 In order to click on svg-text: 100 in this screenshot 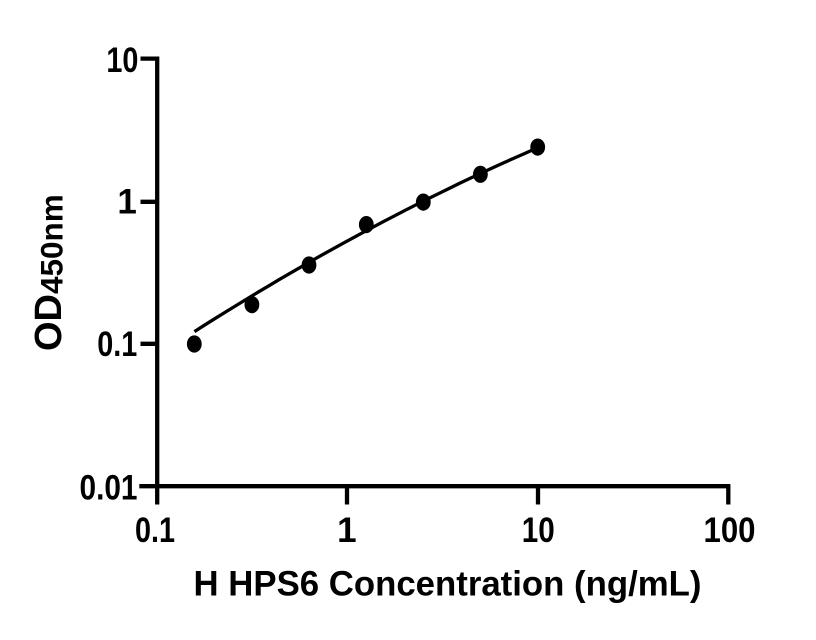, I will do `click(730, 530)`.